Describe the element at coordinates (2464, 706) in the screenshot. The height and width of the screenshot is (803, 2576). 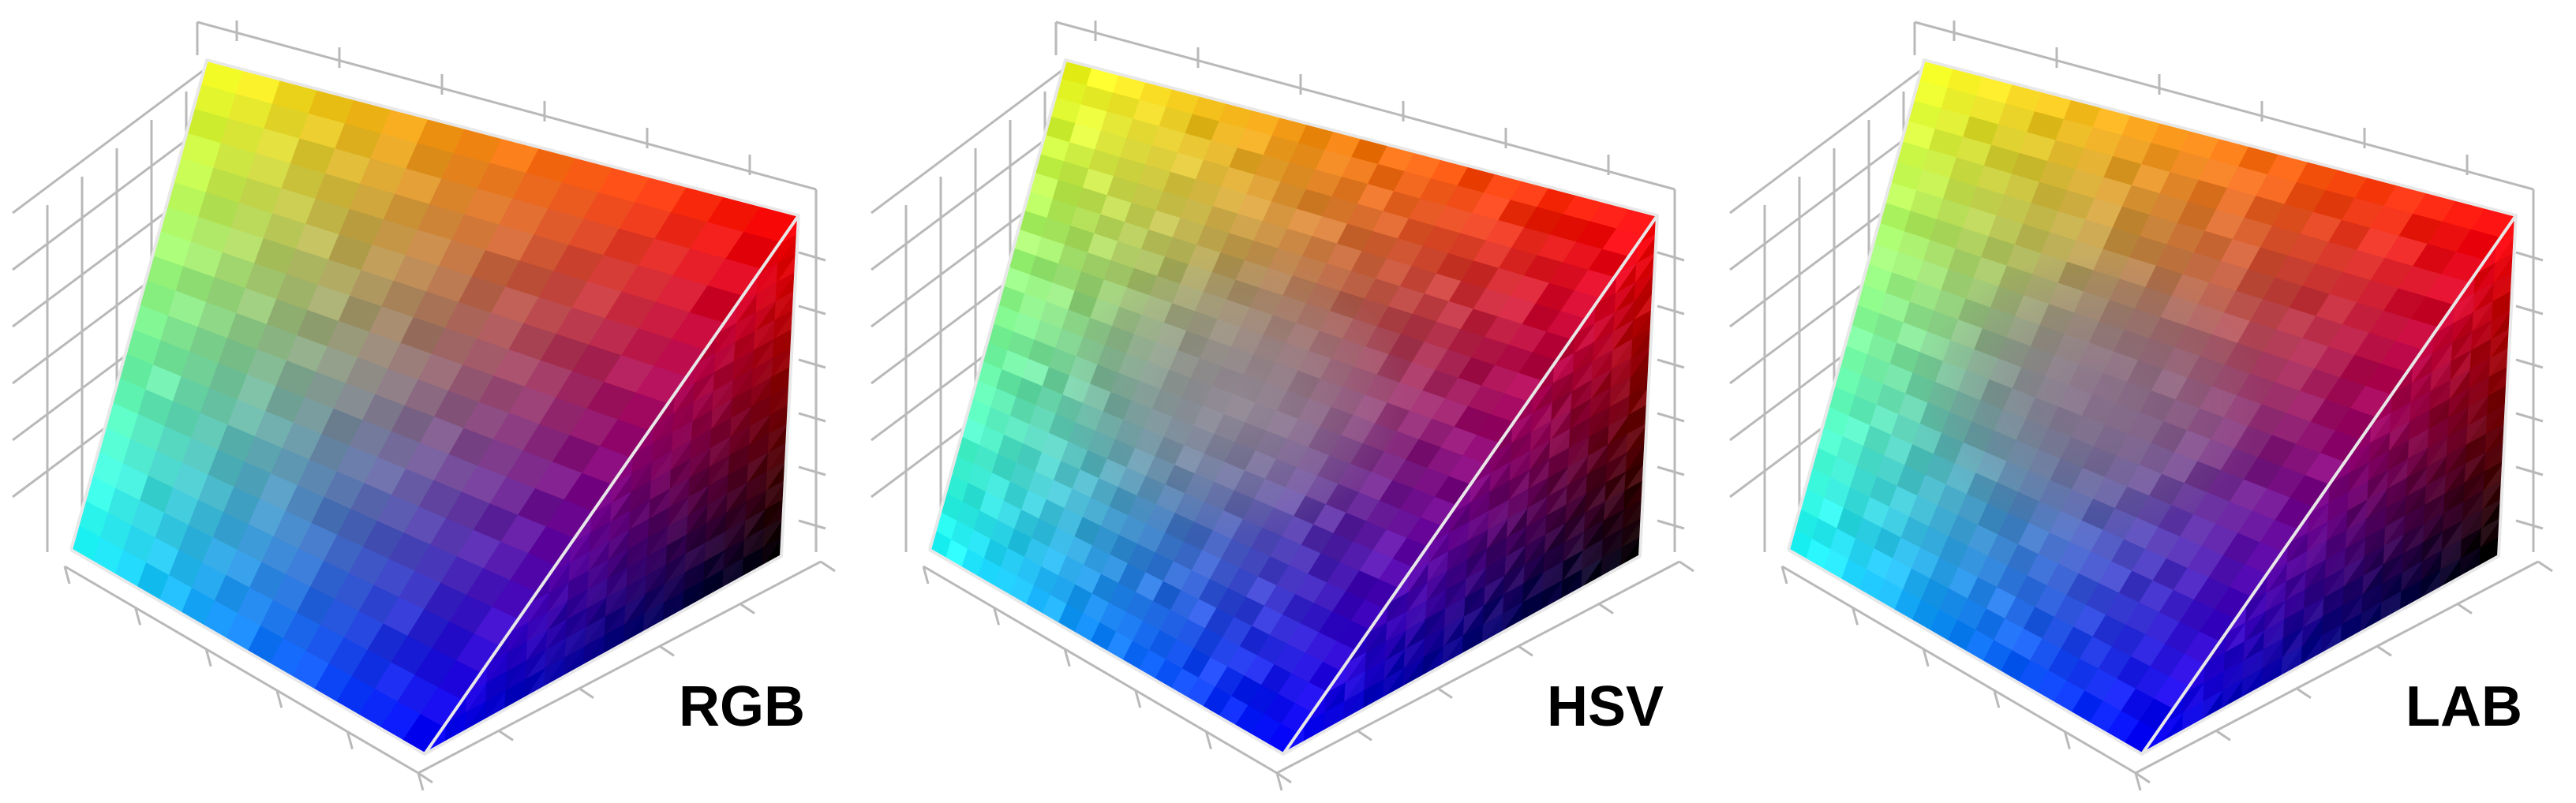
I see `panel-label-lab: LAB` at that location.